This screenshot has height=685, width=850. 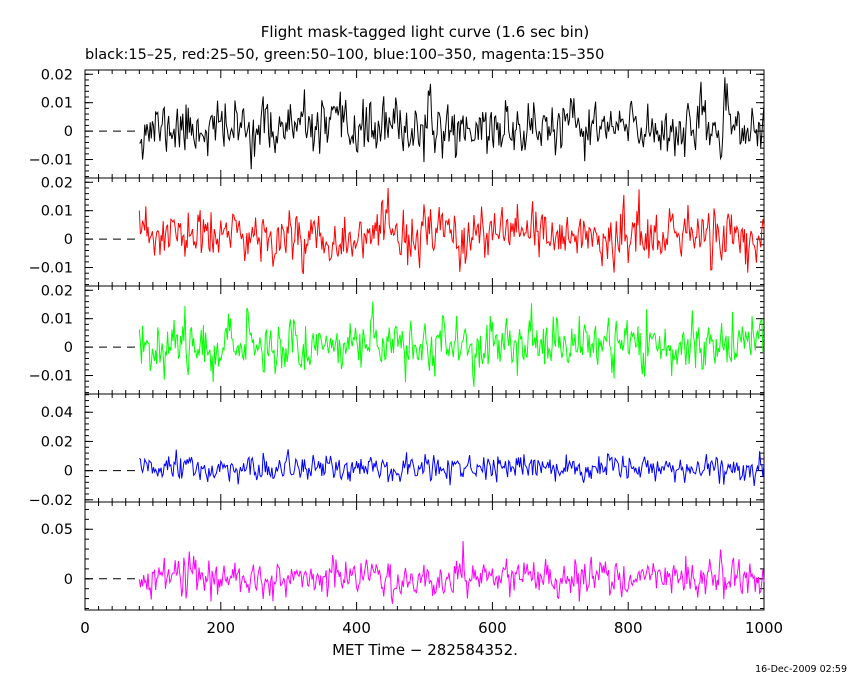 What do you see at coordinates (492, 628) in the screenshot?
I see `x-tick-label: 600` at bounding box center [492, 628].